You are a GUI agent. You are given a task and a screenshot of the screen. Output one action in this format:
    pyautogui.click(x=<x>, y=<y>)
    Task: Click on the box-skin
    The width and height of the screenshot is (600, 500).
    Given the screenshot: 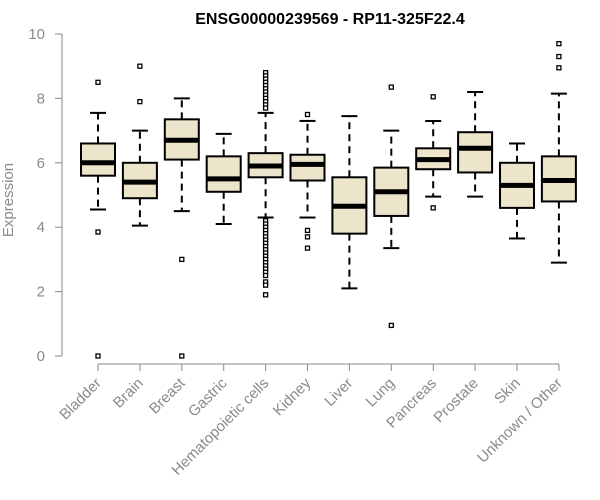 What is the action you would take?
    pyautogui.click(x=517, y=191)
    